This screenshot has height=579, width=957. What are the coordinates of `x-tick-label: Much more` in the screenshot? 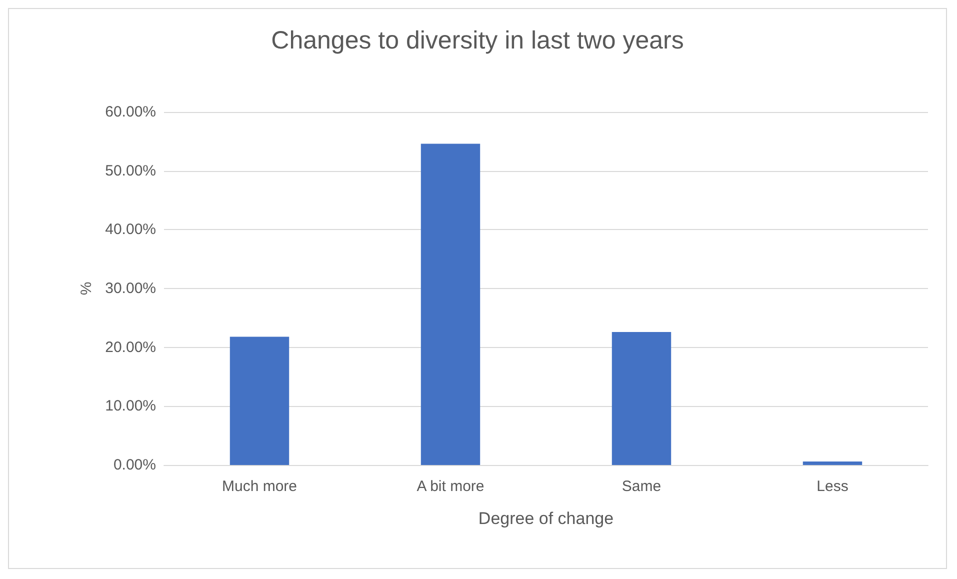 It's located at (260, 486).